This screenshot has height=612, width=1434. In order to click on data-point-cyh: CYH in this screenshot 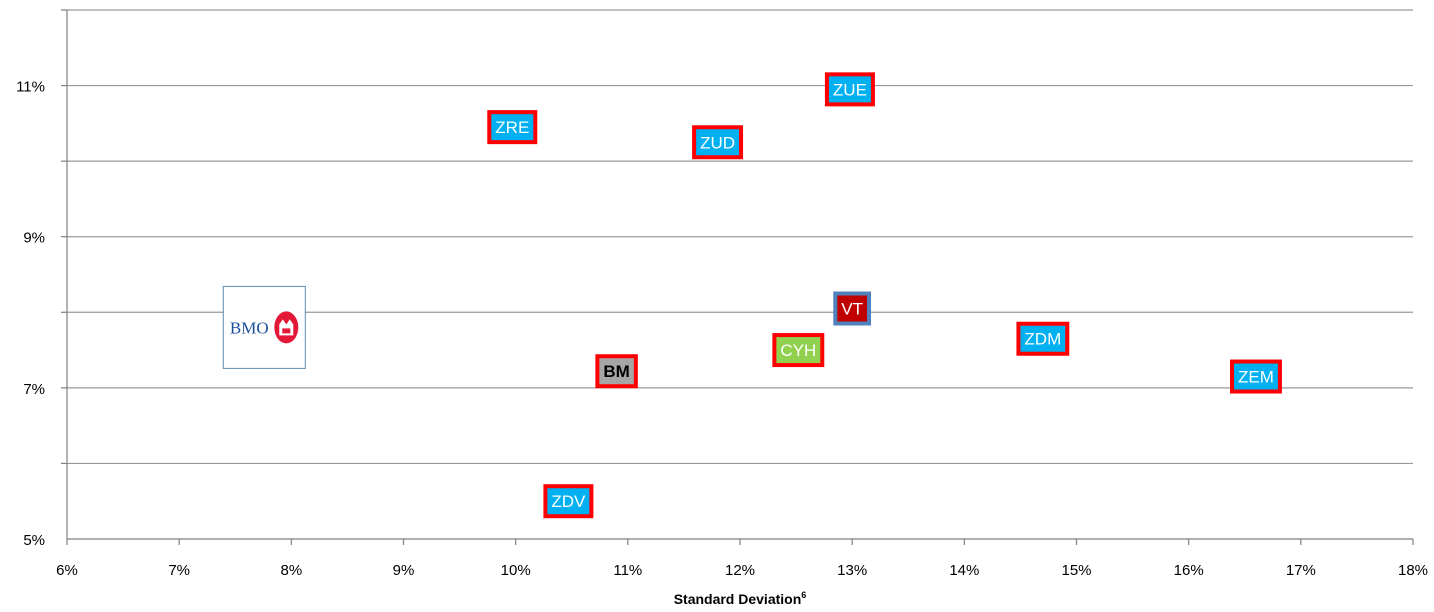, I will do `click(798, 350)`.